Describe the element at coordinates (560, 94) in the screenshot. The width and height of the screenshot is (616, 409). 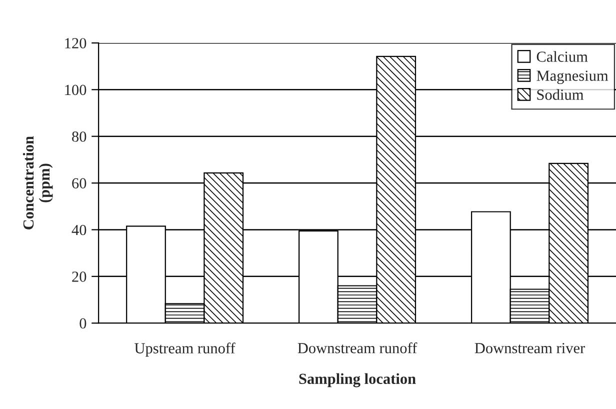
I see `legend-label: Sodium` at that location.